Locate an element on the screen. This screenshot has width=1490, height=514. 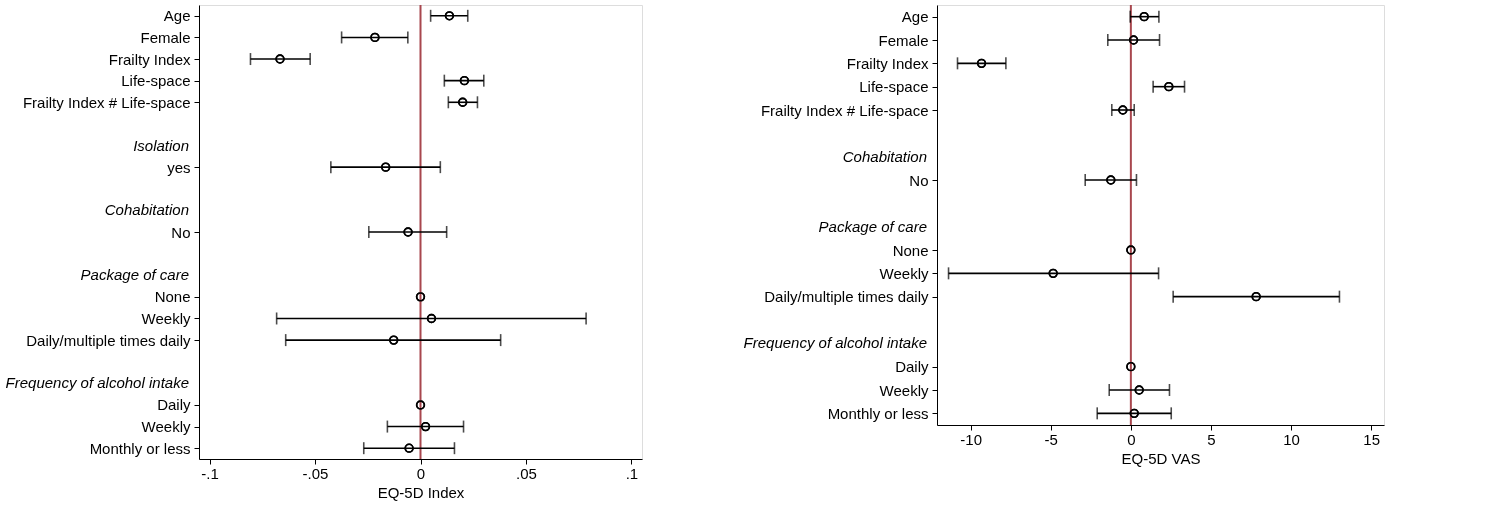
x-tick-label: -5 is located at coordinates (1051, 439).